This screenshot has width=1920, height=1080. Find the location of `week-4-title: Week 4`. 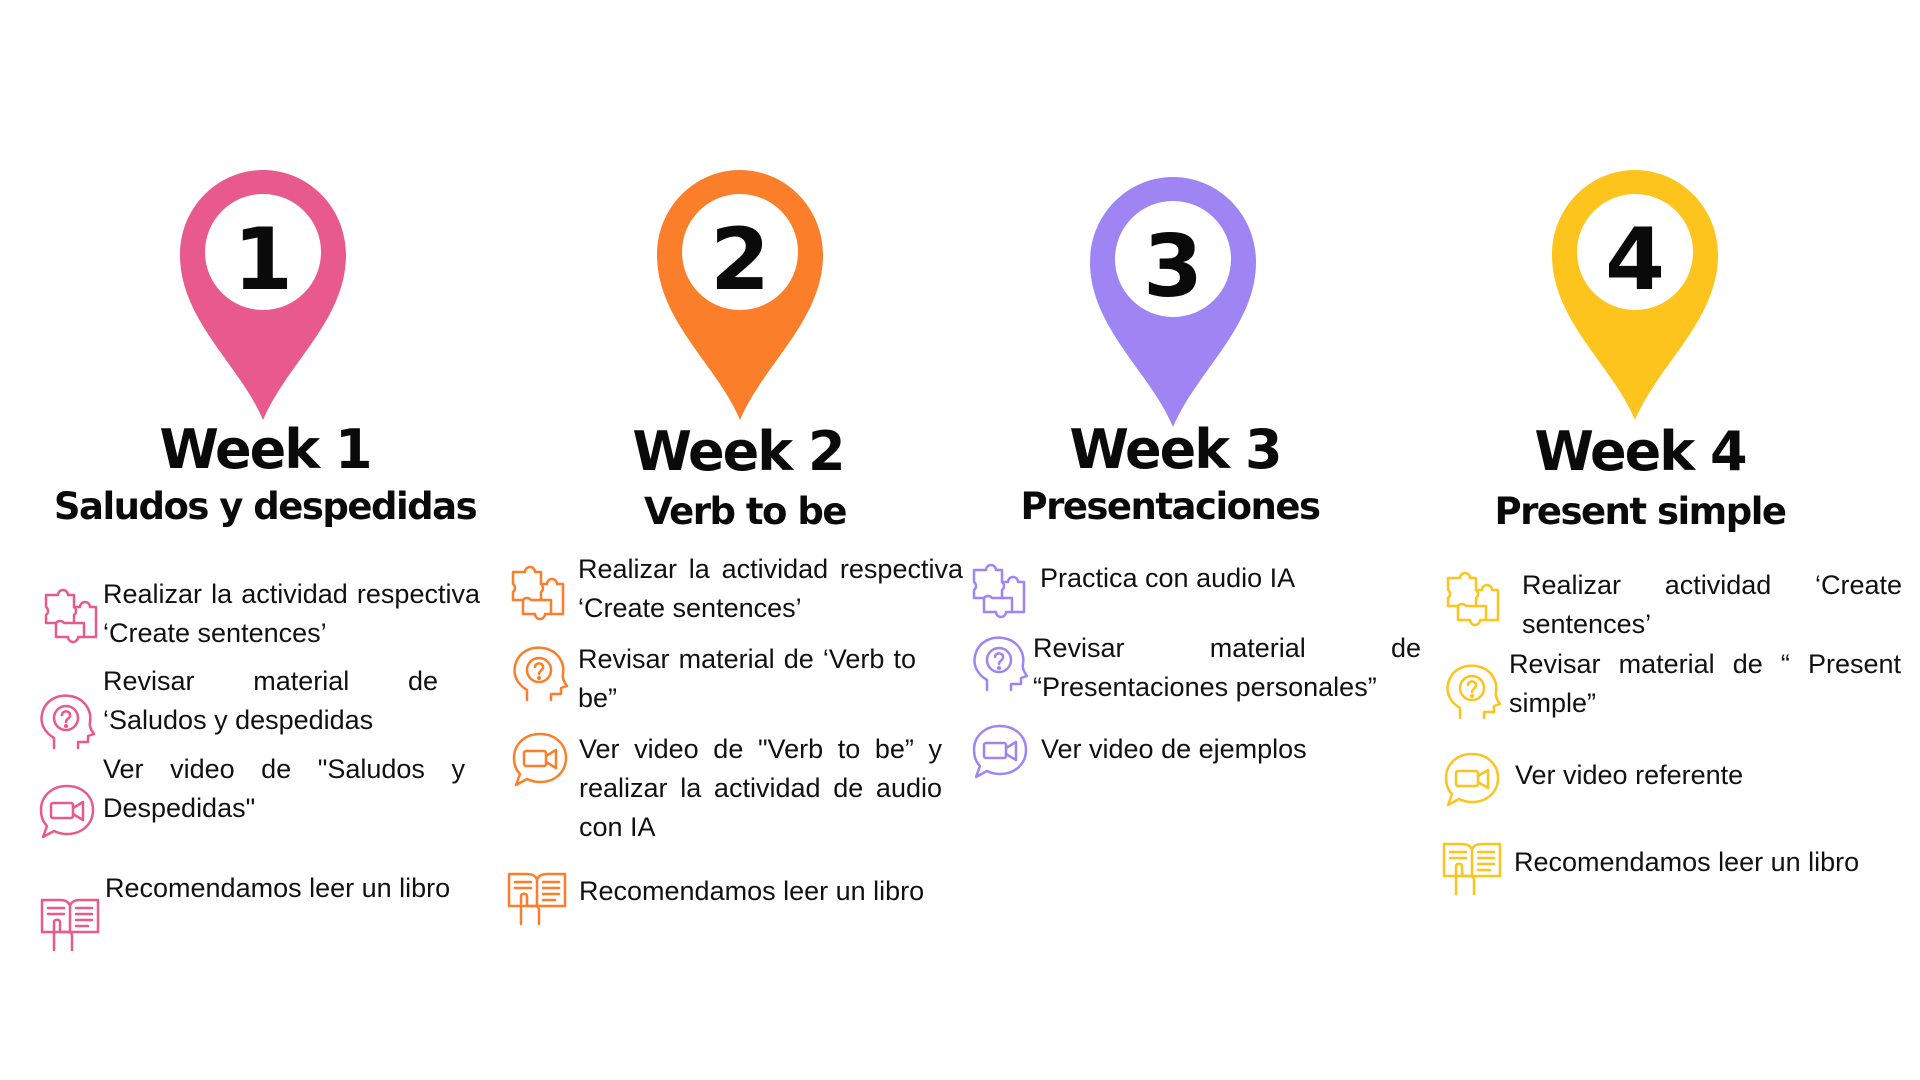

week-4-title: Week 4 is located at coordinates (1640, 451).